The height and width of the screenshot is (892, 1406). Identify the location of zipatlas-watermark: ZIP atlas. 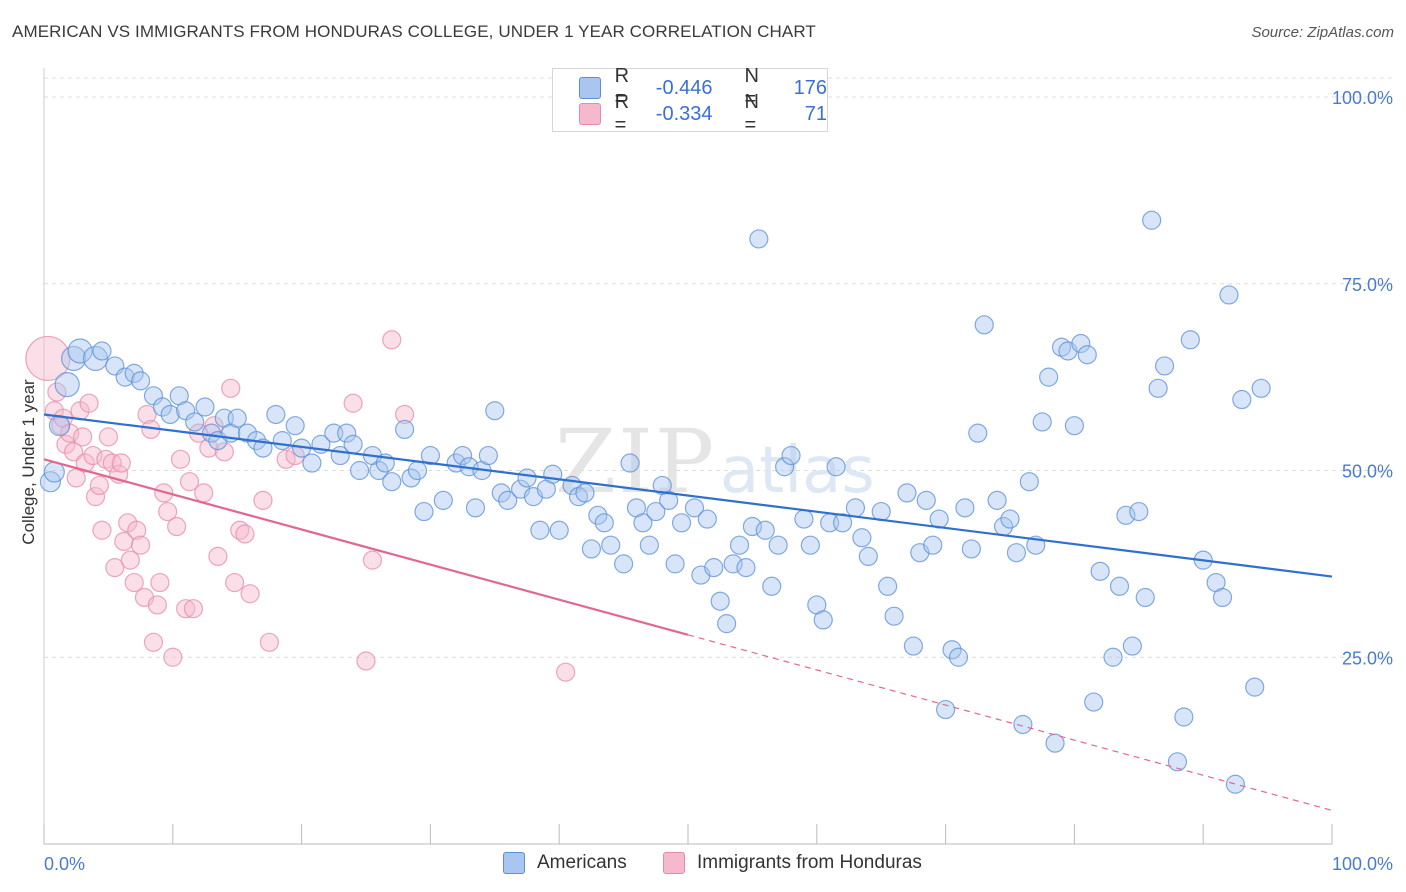
(715, 461).